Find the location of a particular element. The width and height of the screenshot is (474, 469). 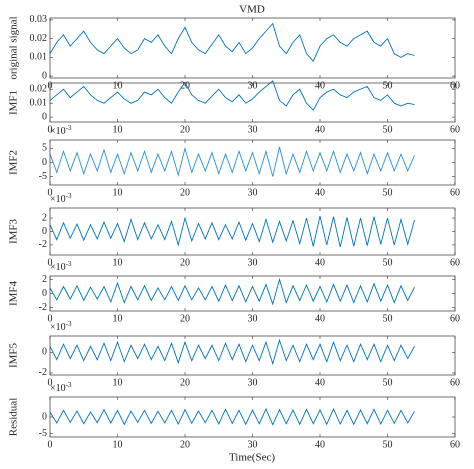

y-axis-label: IMF2 is located at coordinates (14, 162).